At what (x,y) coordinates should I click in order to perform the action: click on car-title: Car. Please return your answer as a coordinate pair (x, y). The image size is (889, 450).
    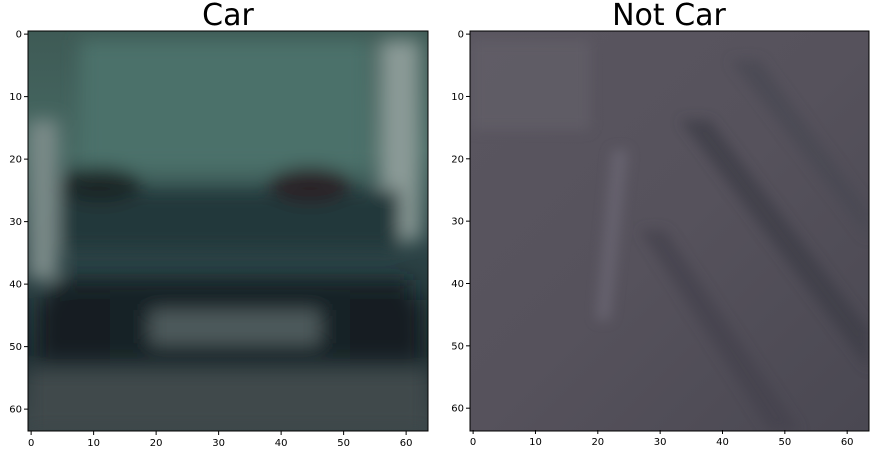
    Looking at the image, I should click on (228, 16).